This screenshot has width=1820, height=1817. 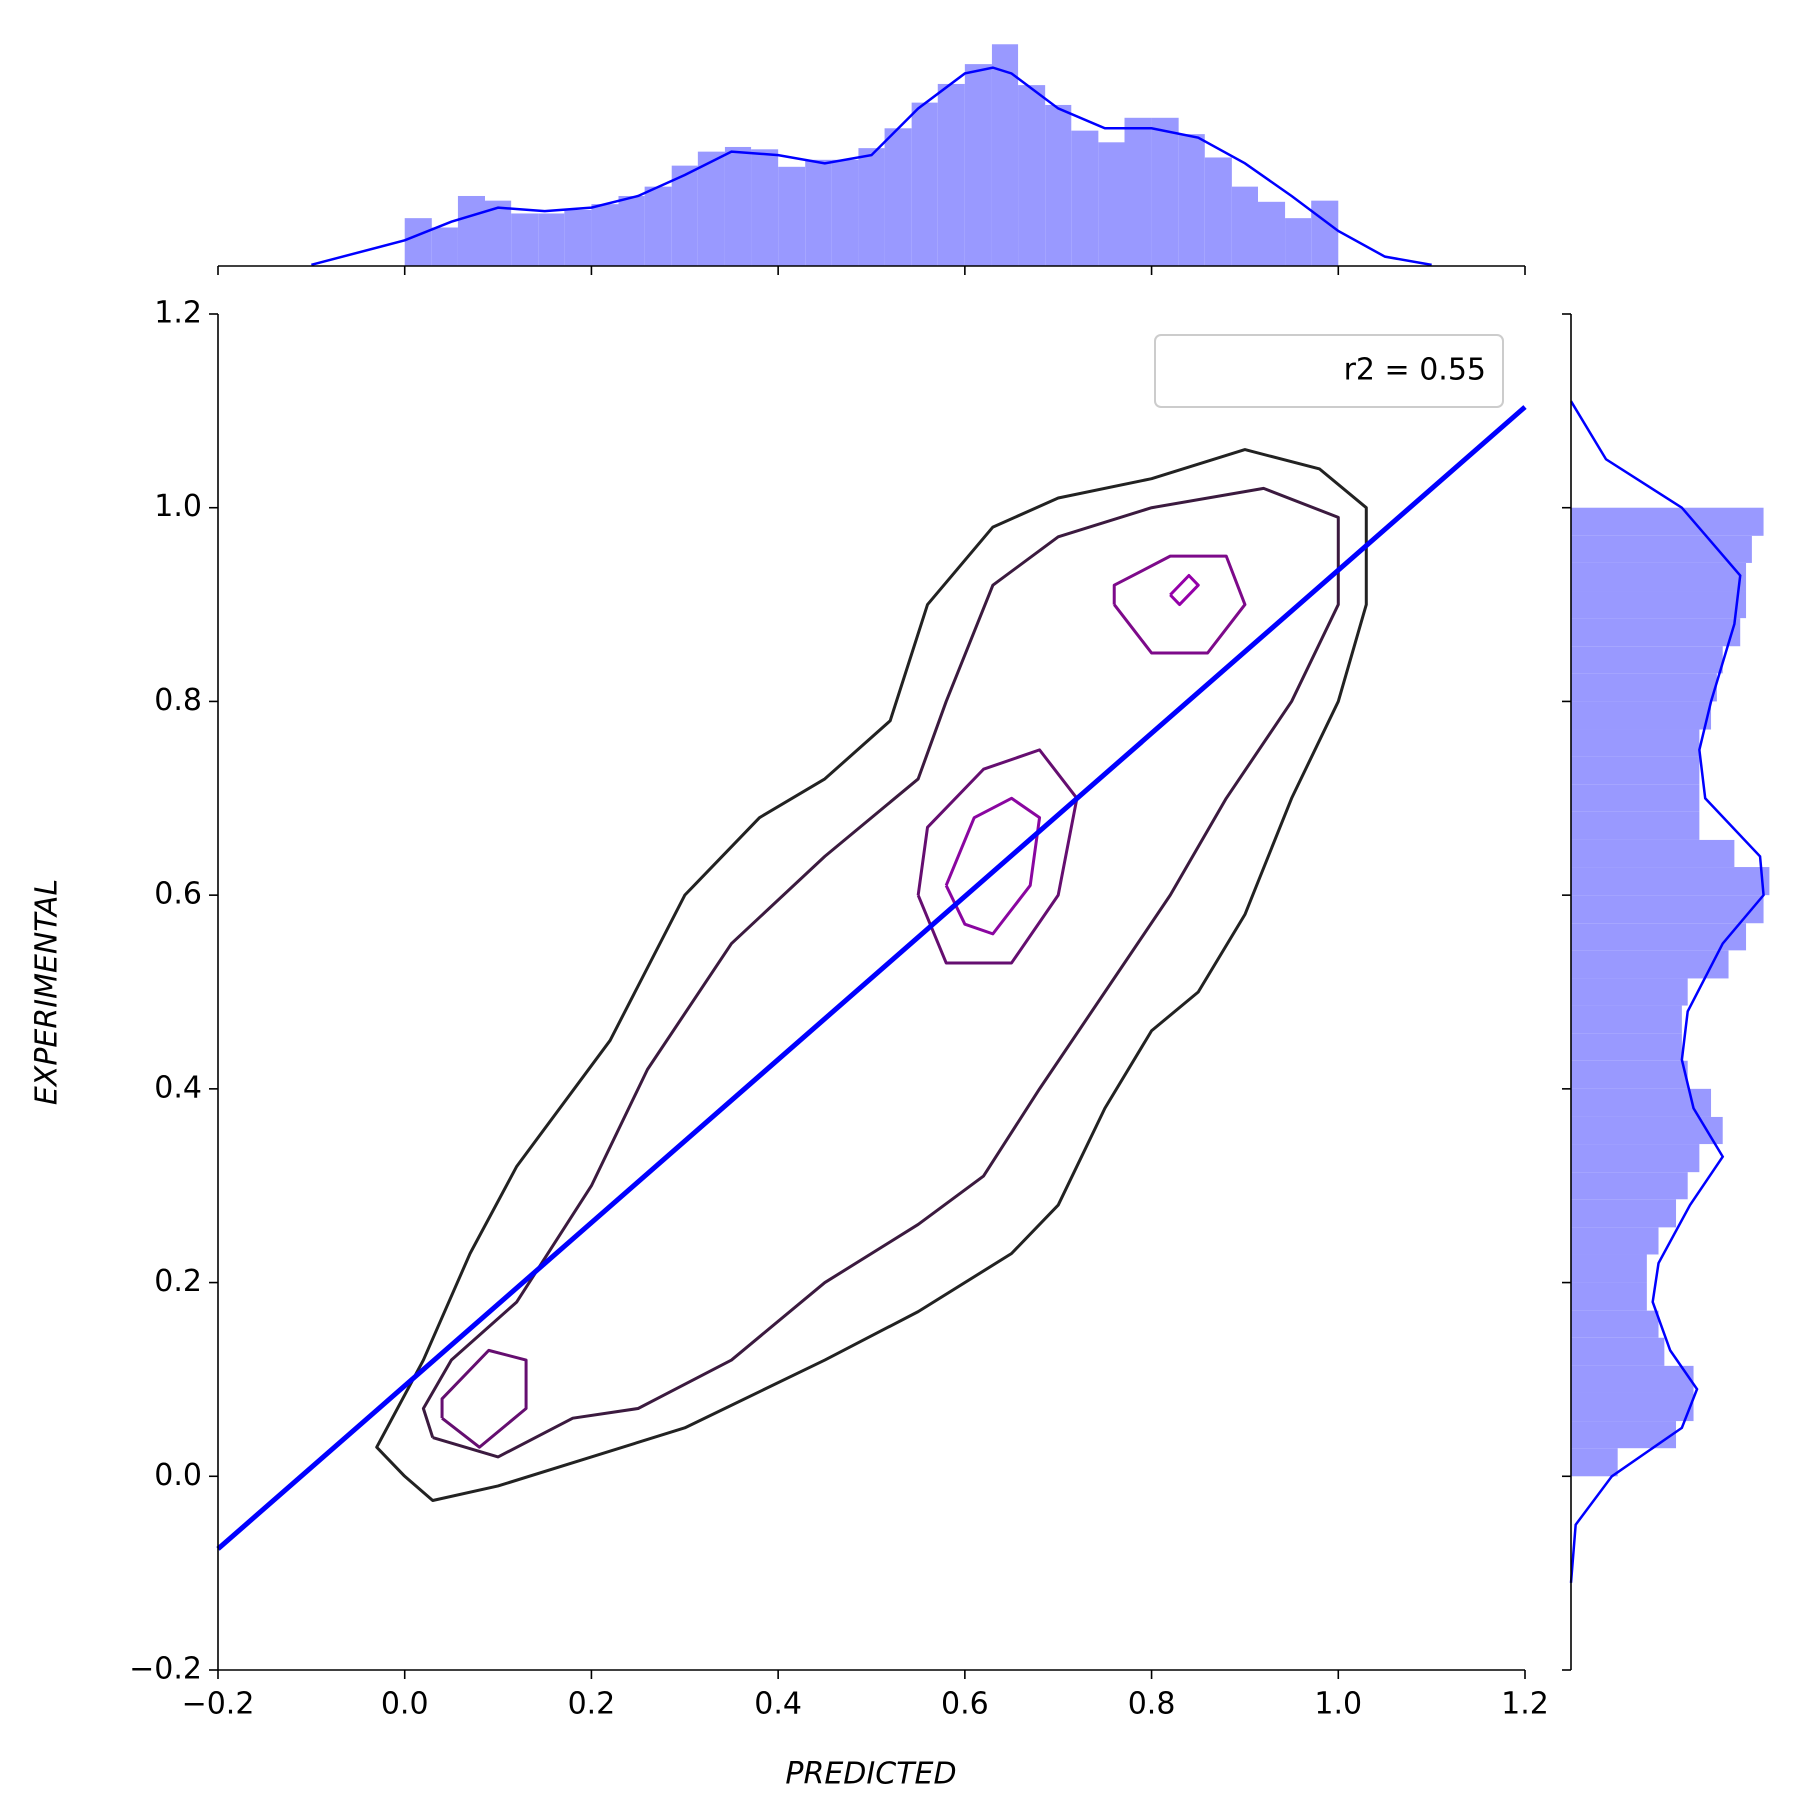 I want to click on x-tick-label: 0.6, so click(x=965, y=1704).